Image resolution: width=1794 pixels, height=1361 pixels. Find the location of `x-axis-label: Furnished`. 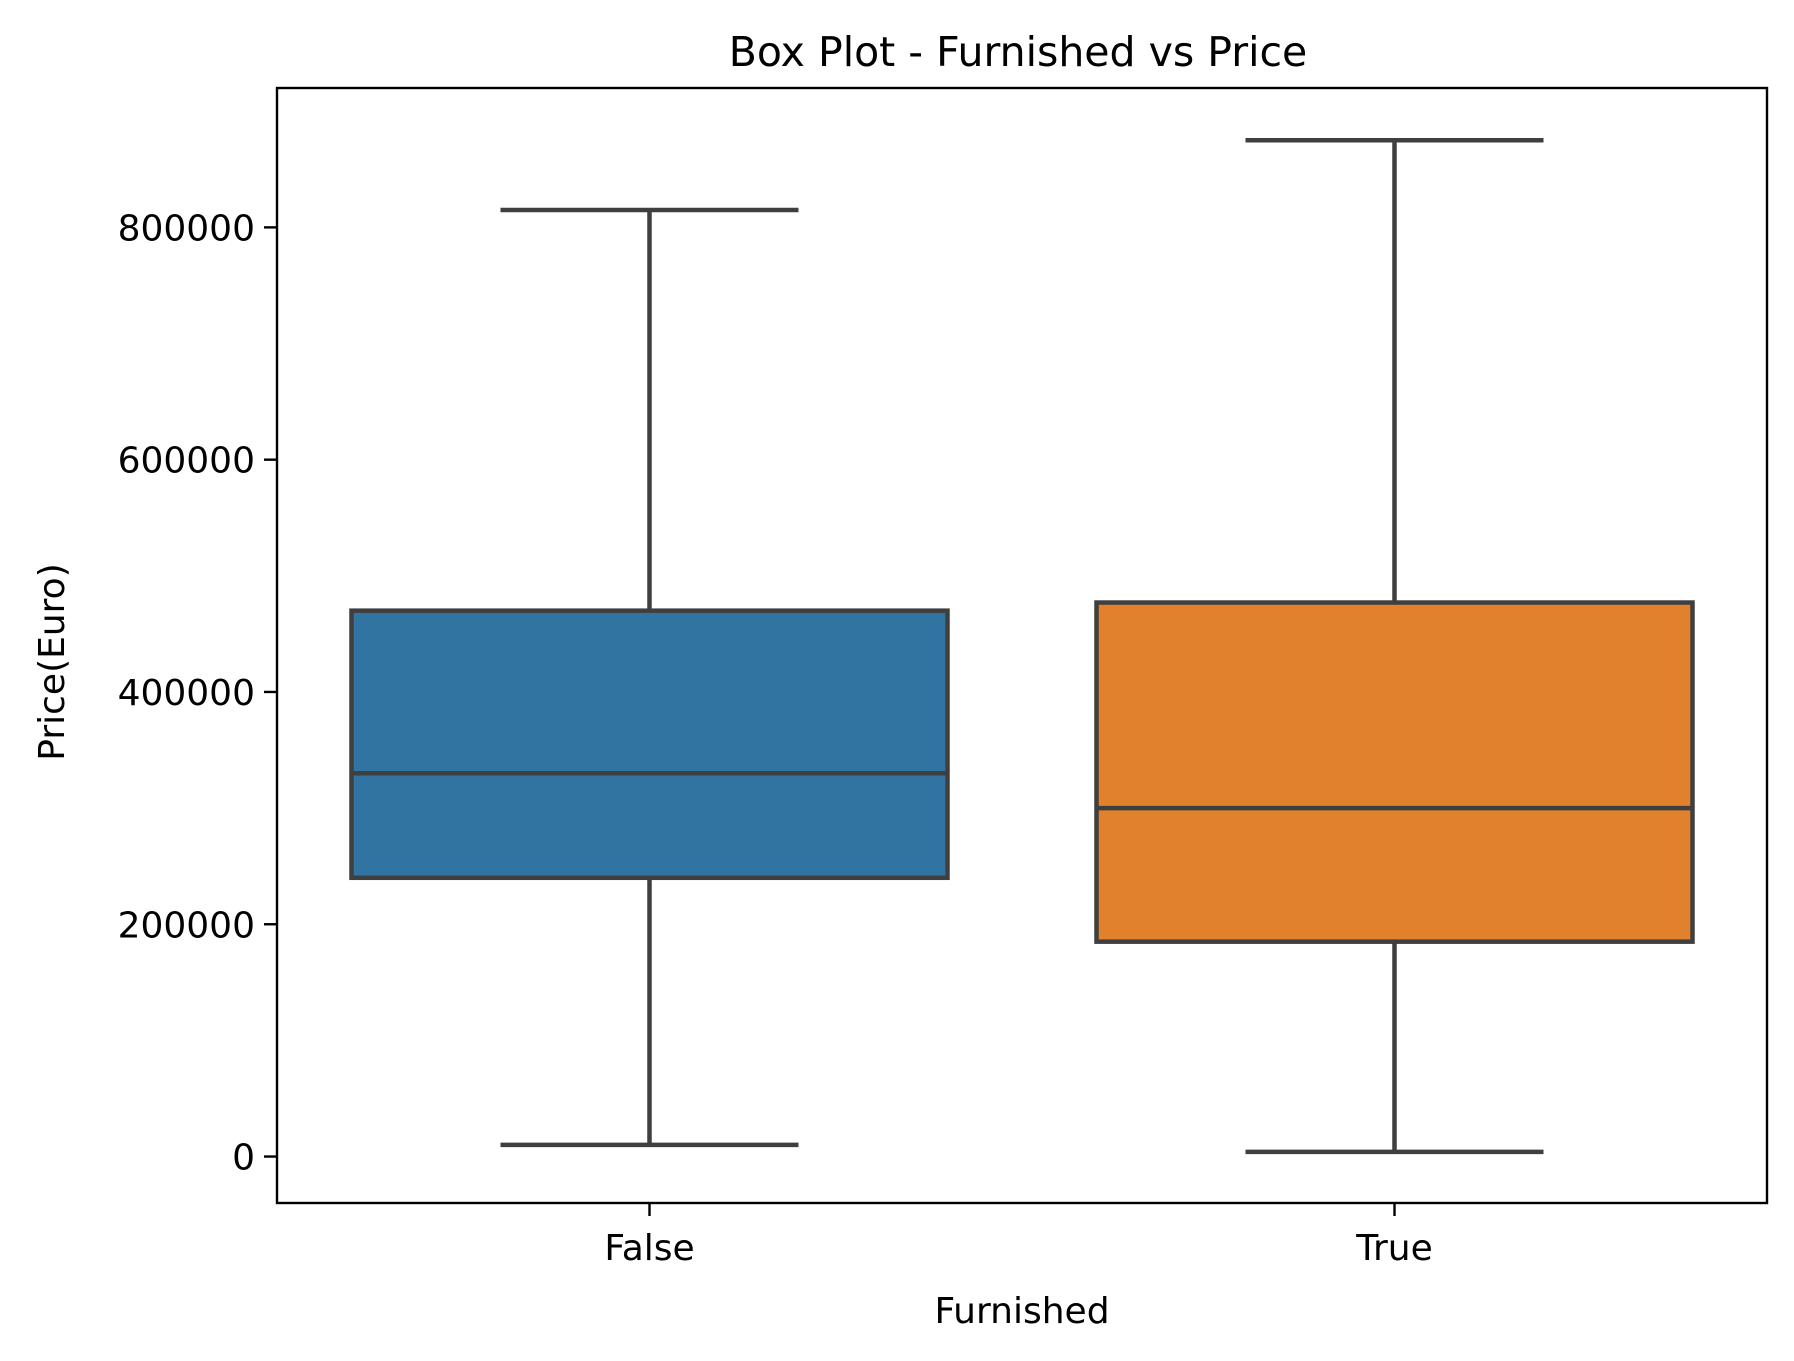

x-axis-label: Furnished is located at coordinates (1021, 1311).